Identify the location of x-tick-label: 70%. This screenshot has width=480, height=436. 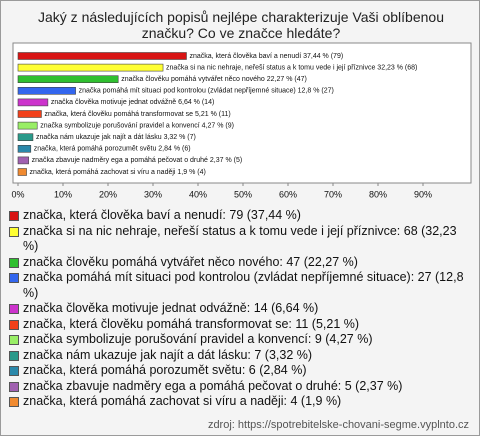
(333, 194).